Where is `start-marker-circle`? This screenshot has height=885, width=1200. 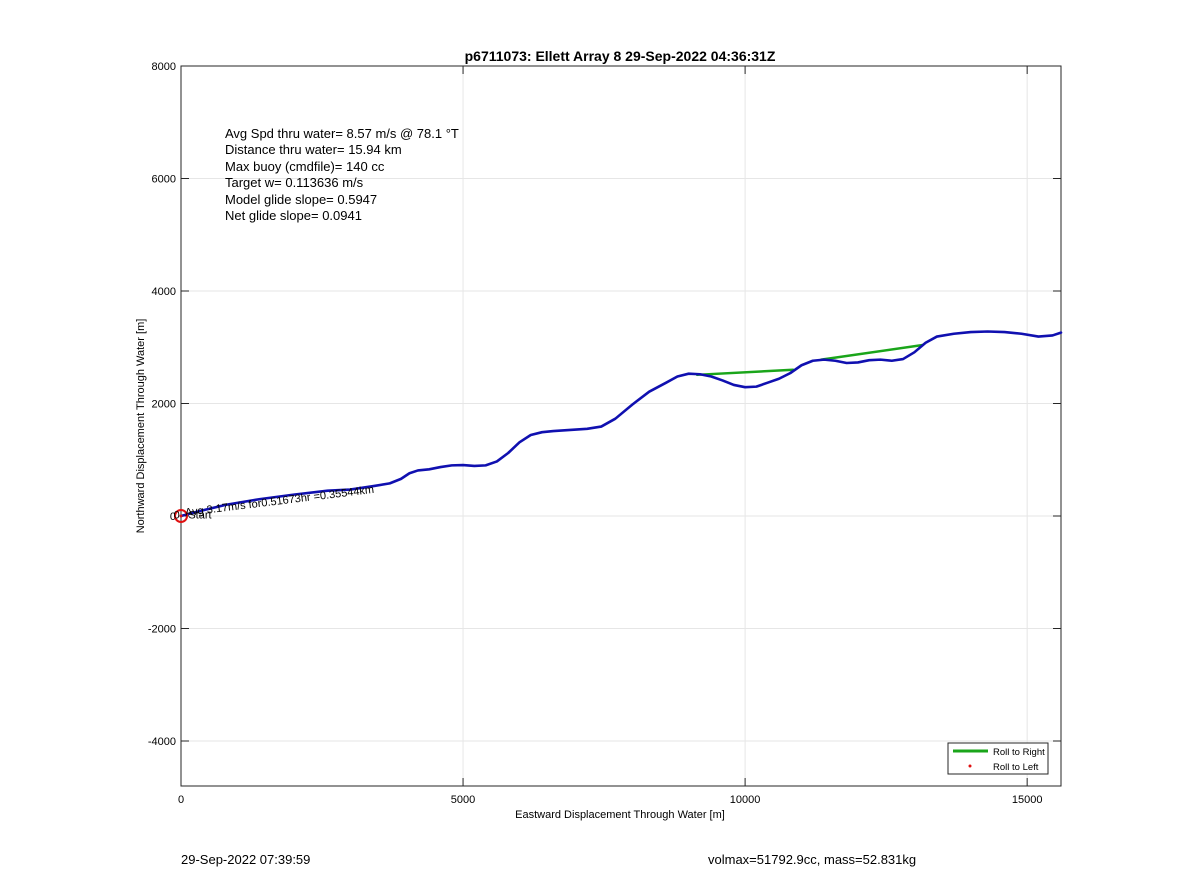 start-marker-circle is located at coordinates (181, 516).